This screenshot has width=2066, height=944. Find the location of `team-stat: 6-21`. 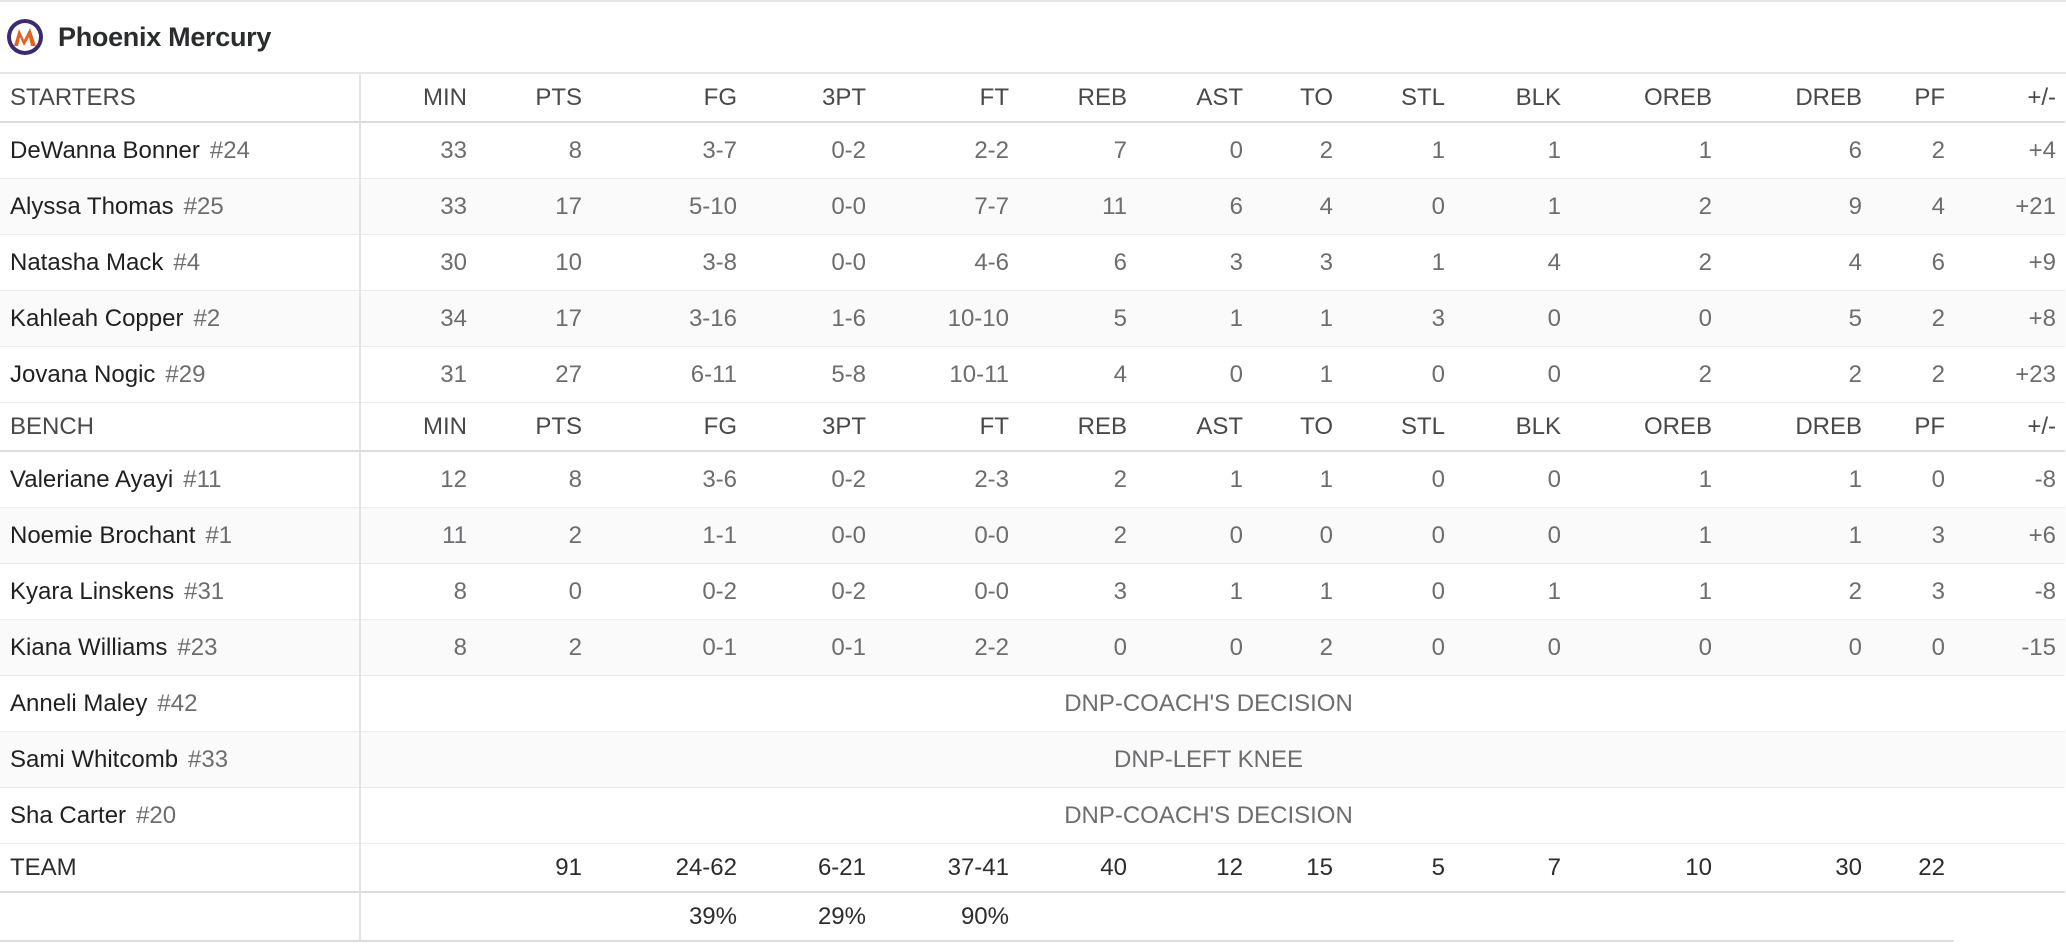

team-stat: 6-21 is located at coordinates (810, 868).